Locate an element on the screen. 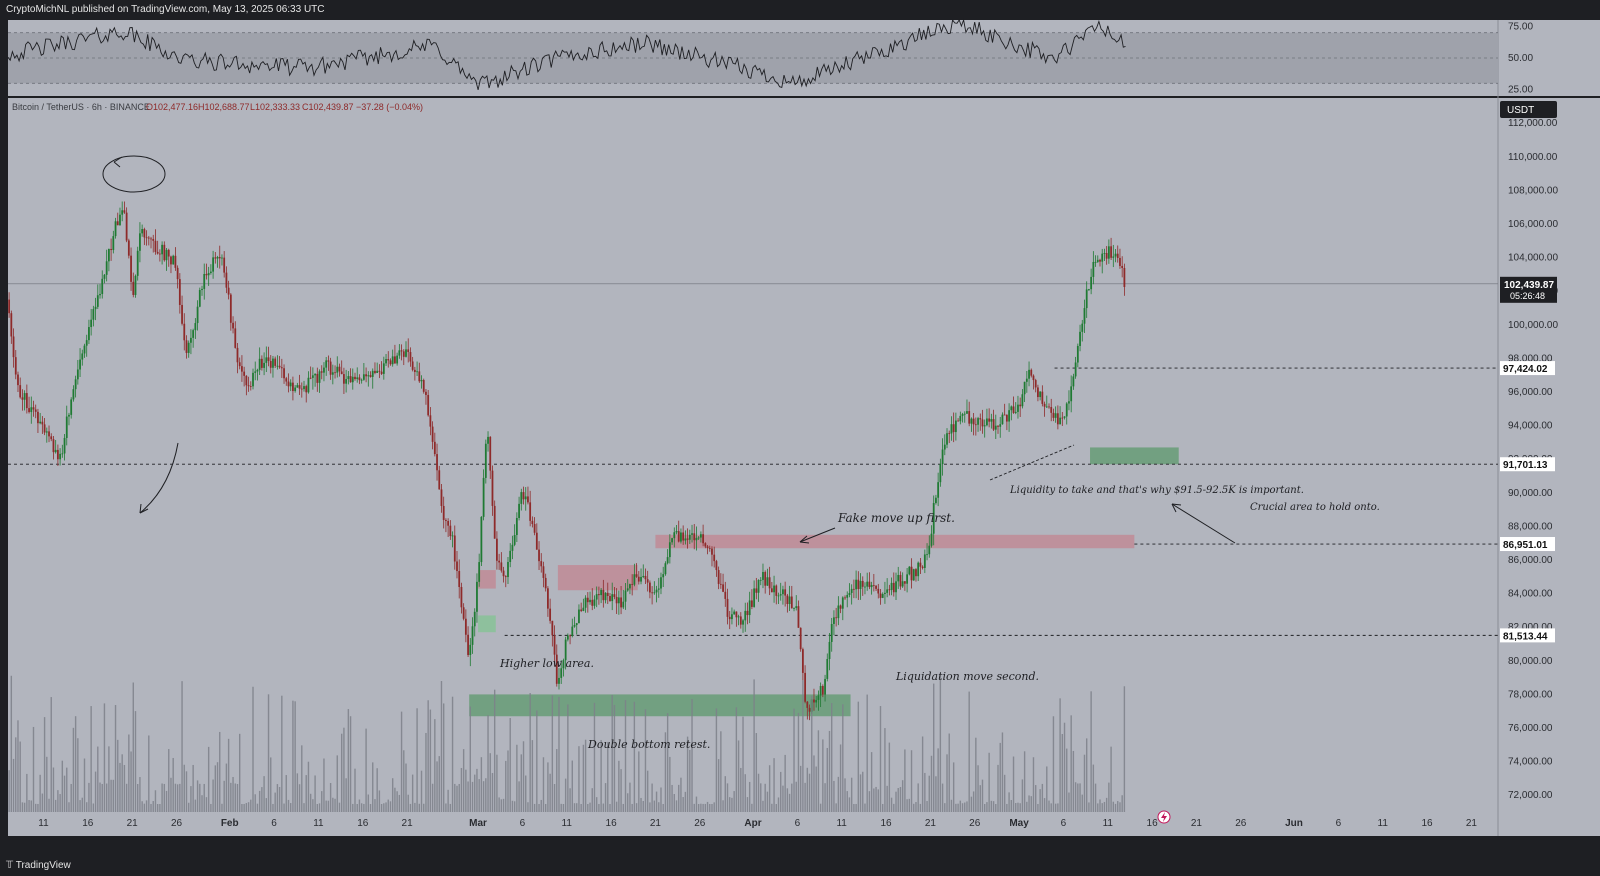 Image resolution: width=1600 pixels, height=876 pixels. tradingview-logo: 𝕋 TradingView is located at coordinates (38, 866).